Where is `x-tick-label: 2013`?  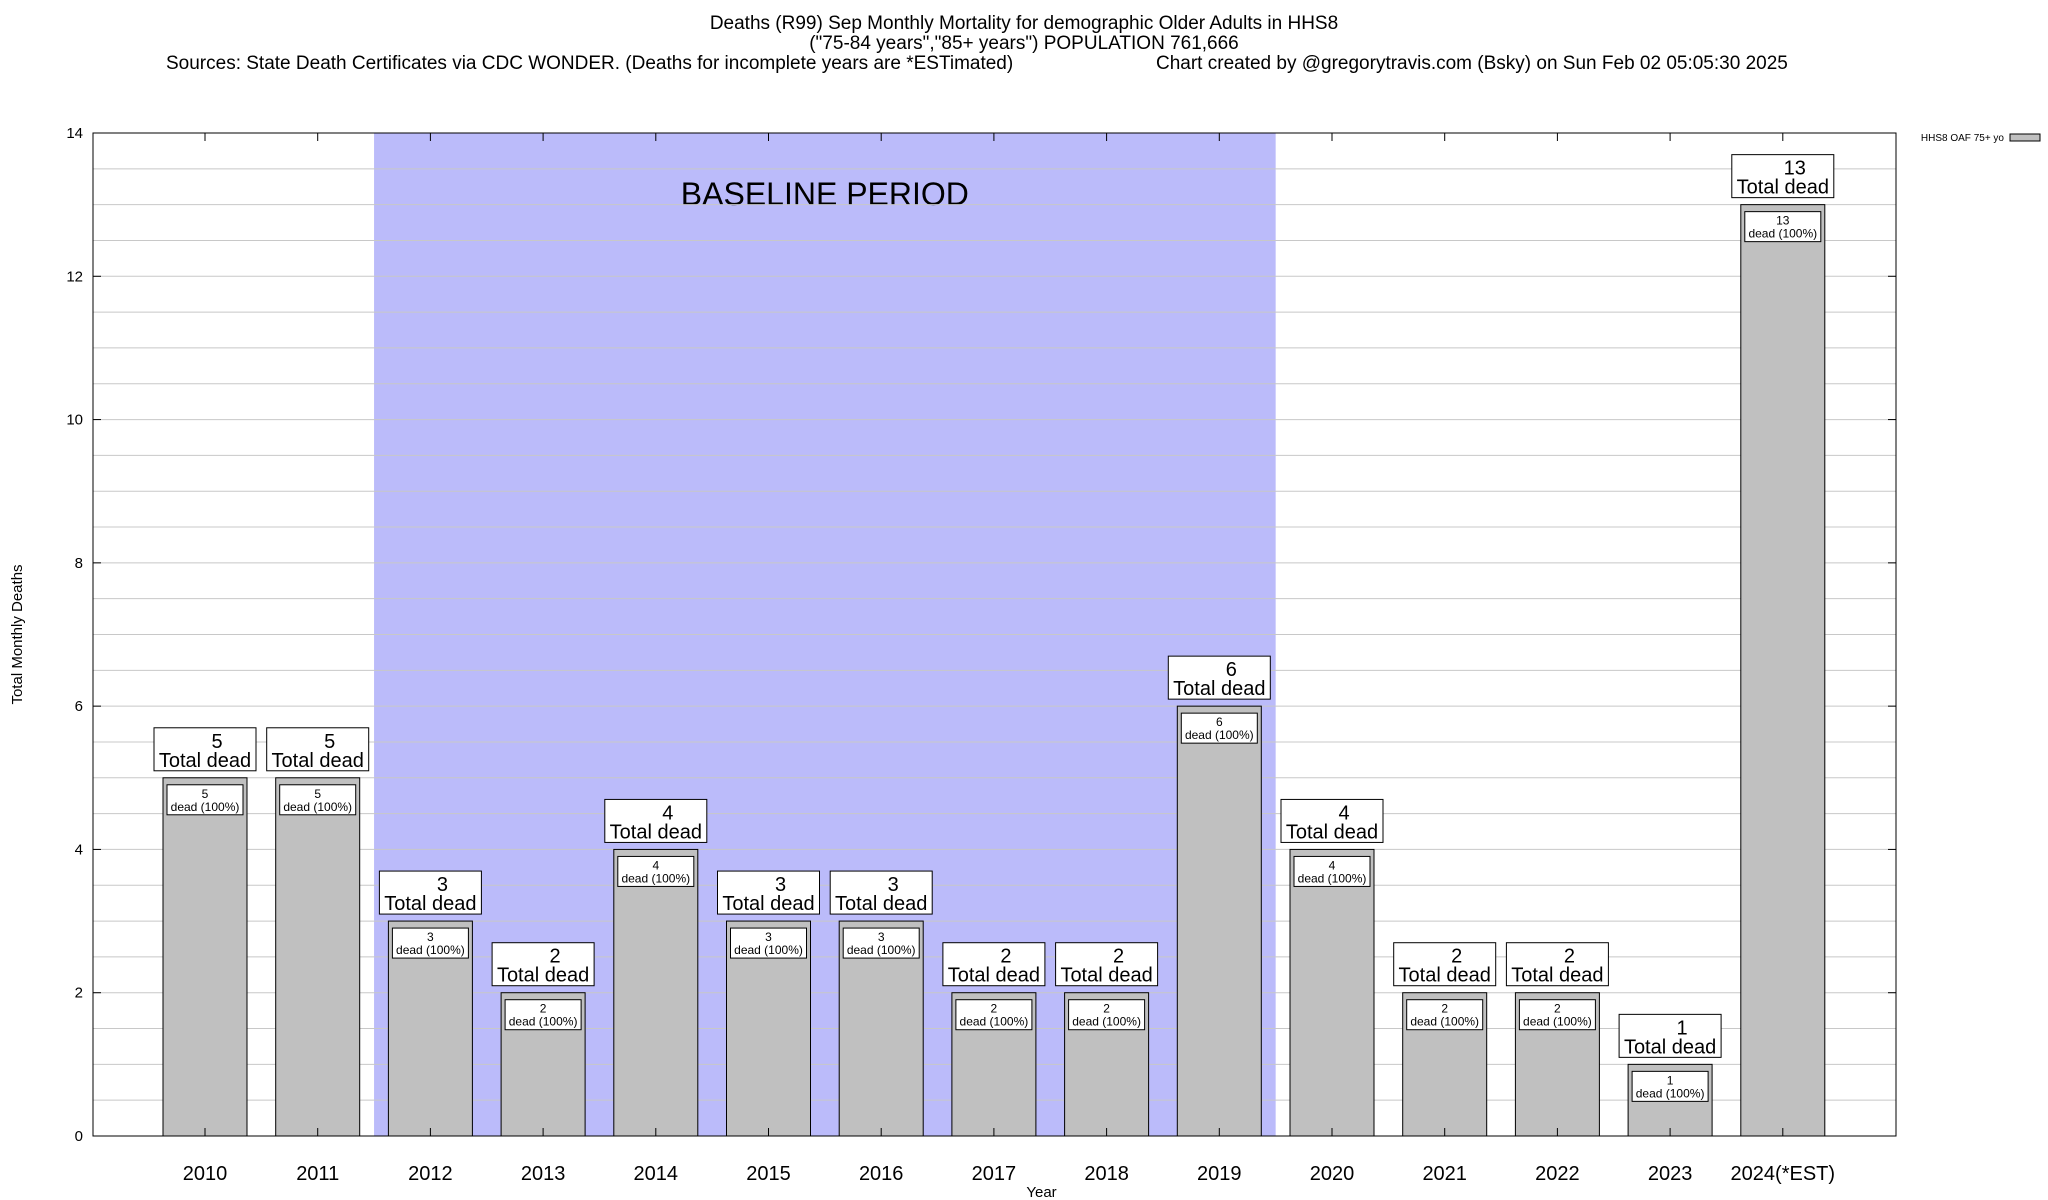 x-tick-label: 2013 is located at coordinates (543, 1174).